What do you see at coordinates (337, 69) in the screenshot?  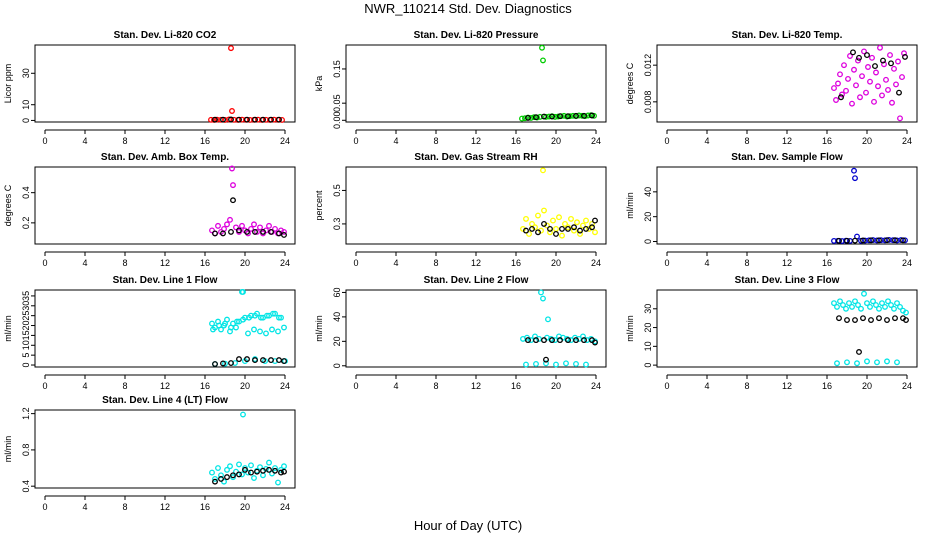 I see `y-tick-label: 0.15` at bounding box center [337, 69].